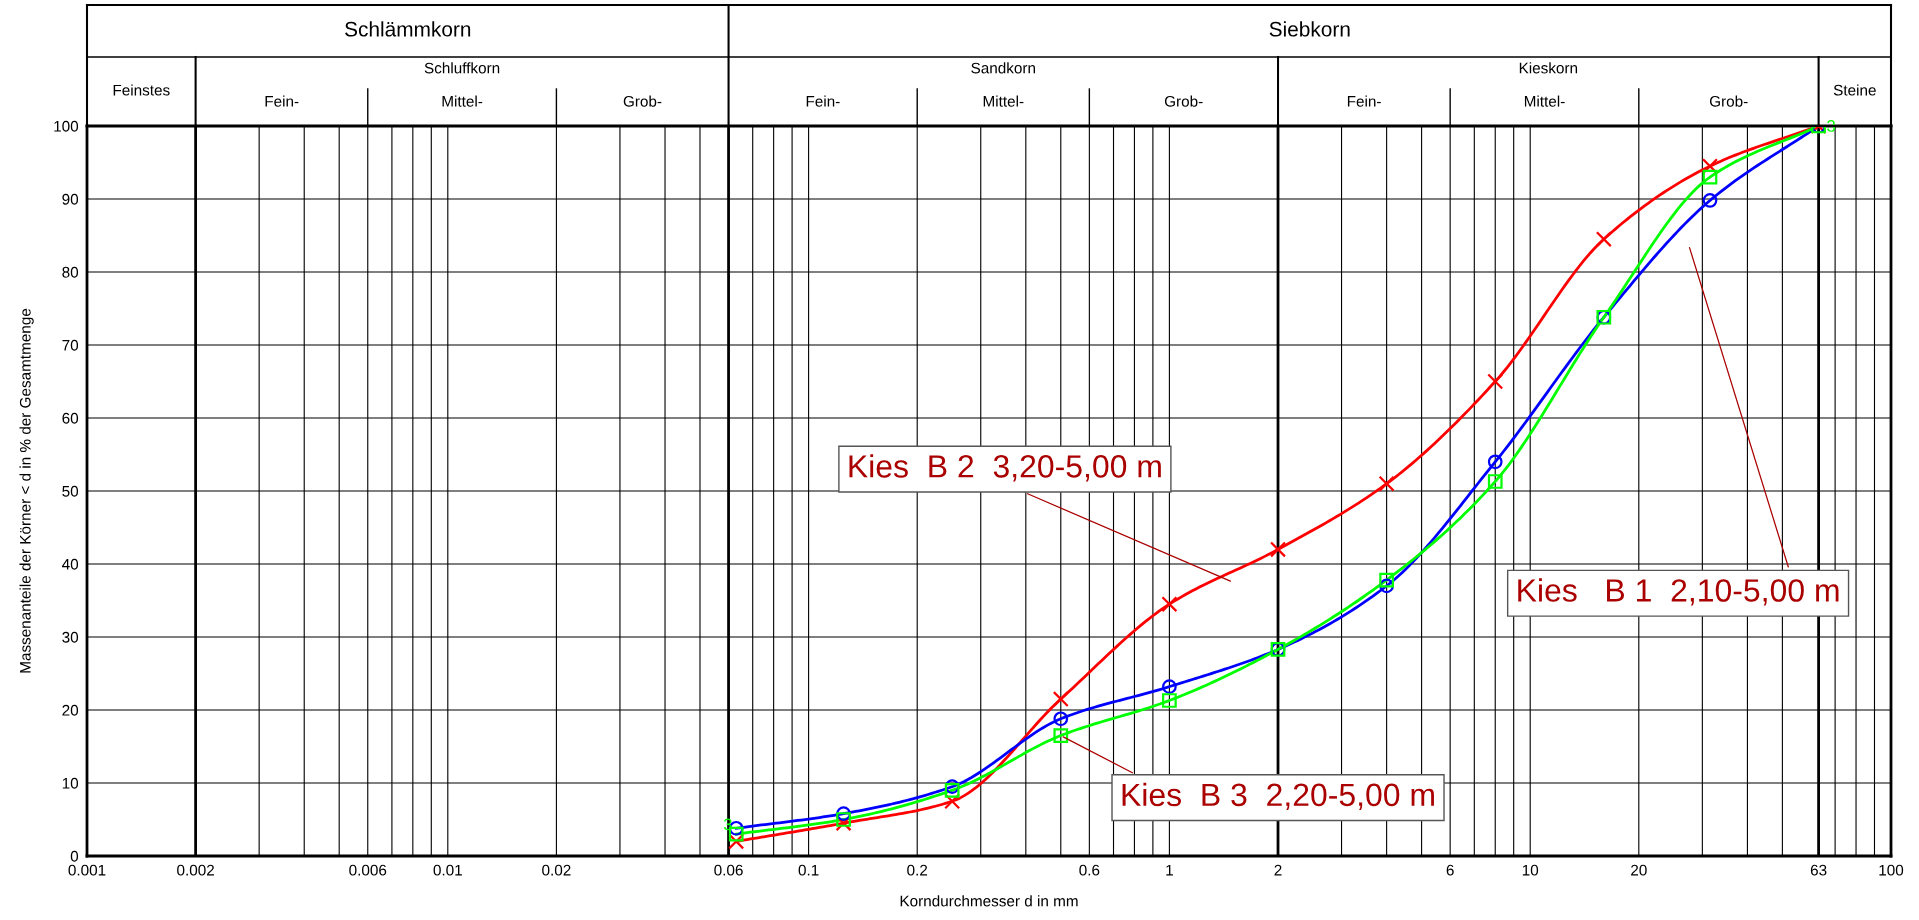 This screenshot has height=920, width=1919. I want to click on y-tick-label: 70, so click(70, 345).